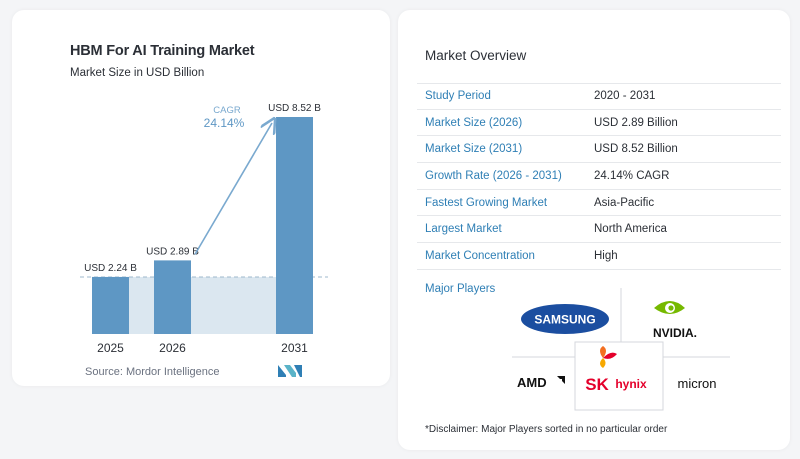 Image resolution: width=800 pixels, height=459 pixels. I want to click on amd-text: AMD, so click(532, 382).